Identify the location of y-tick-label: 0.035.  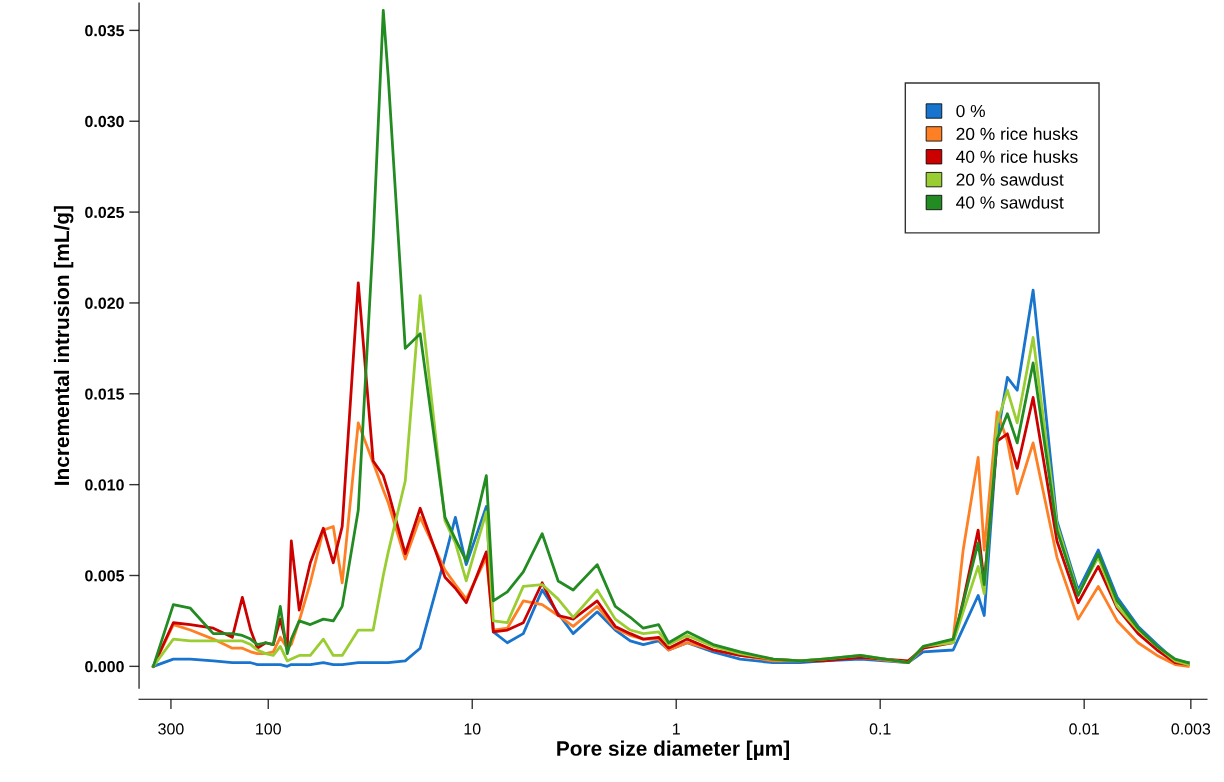
(105, 31).